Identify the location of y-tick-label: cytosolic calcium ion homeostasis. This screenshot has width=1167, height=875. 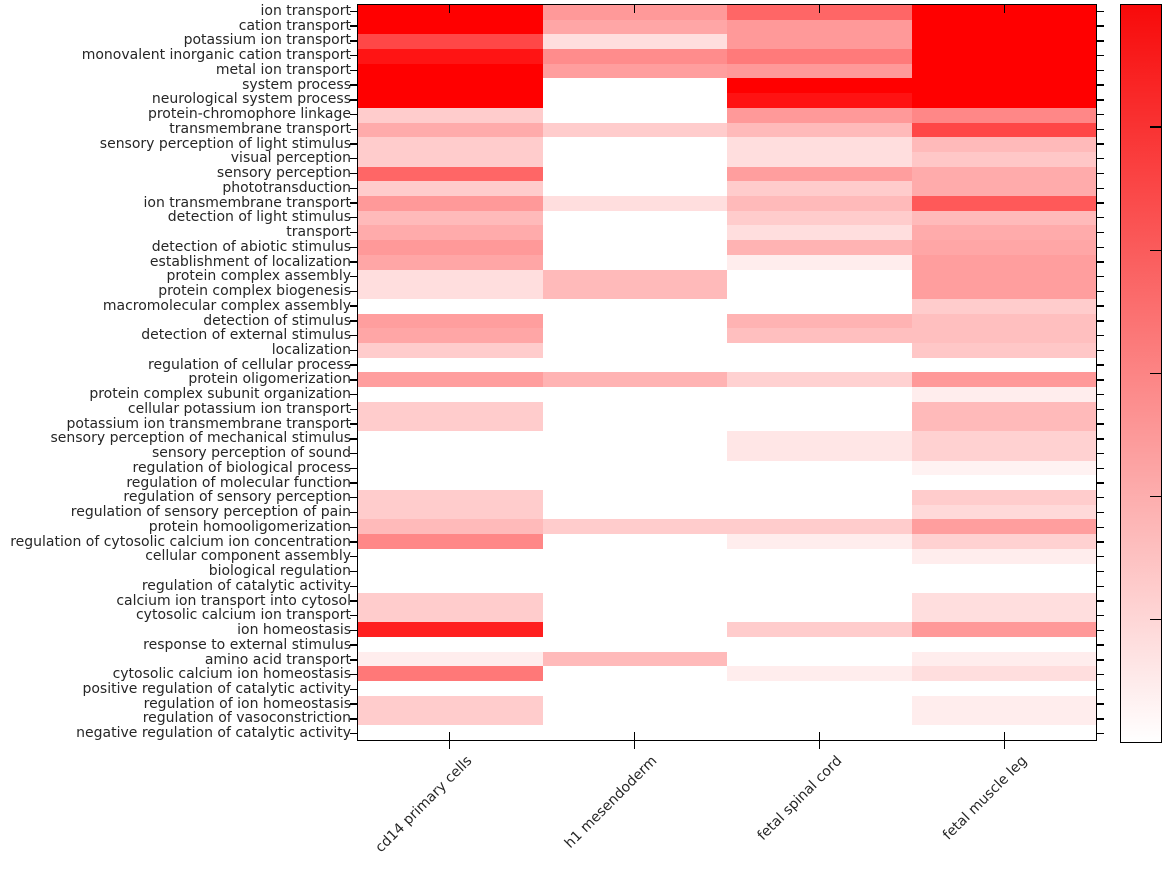
(231, 674).